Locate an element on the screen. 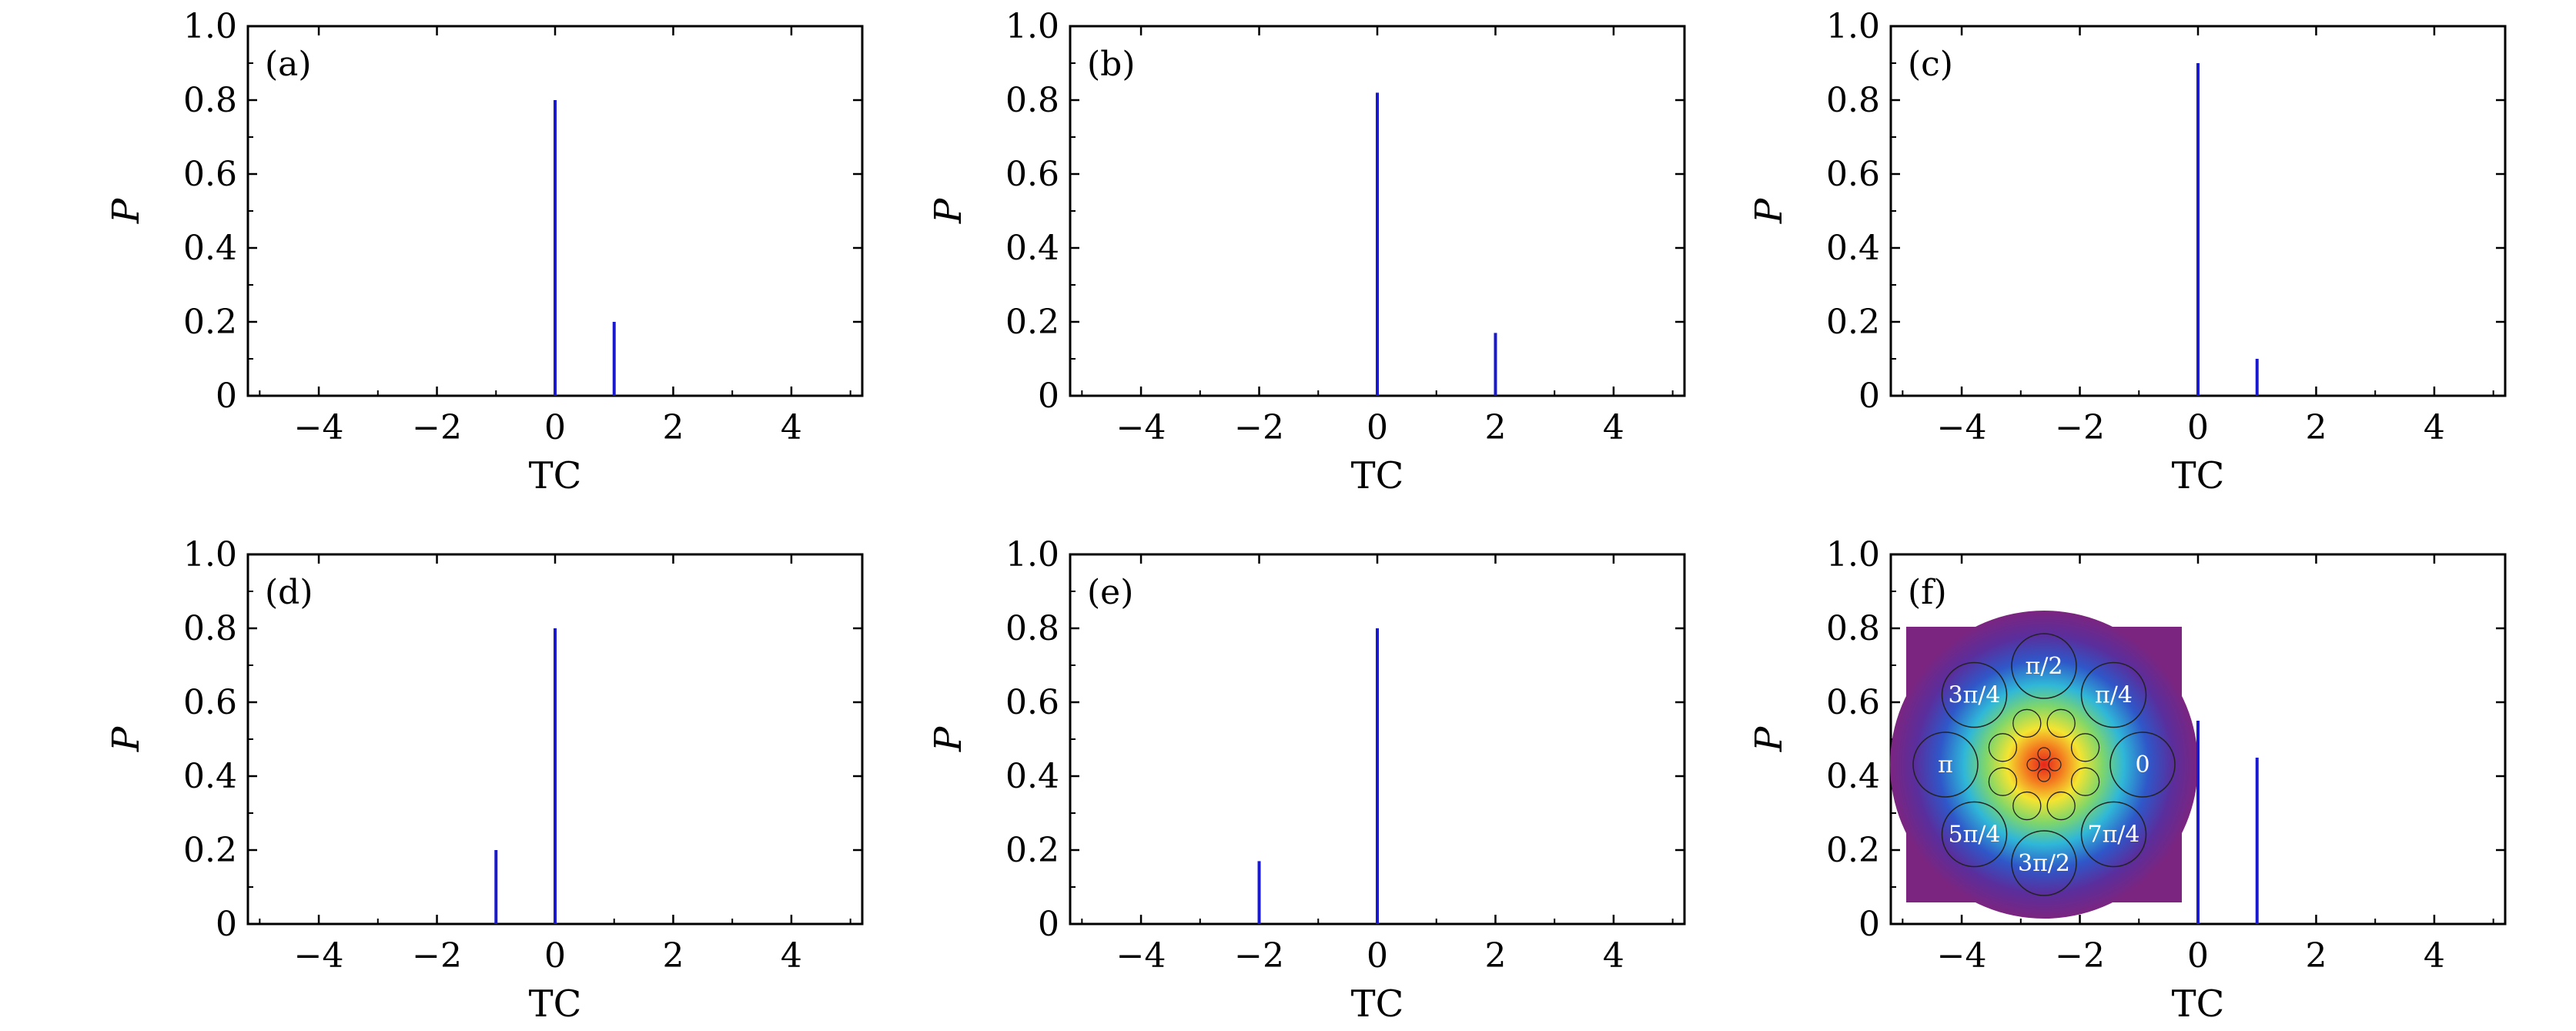 Image resolution: width=2576 pixels, height=1031 pixels. panel-d: −4 −2 0 2 4 0 0.2 0.4 0.6 0.8 1.0 TC P (d) is located at coordinates (485, 780).